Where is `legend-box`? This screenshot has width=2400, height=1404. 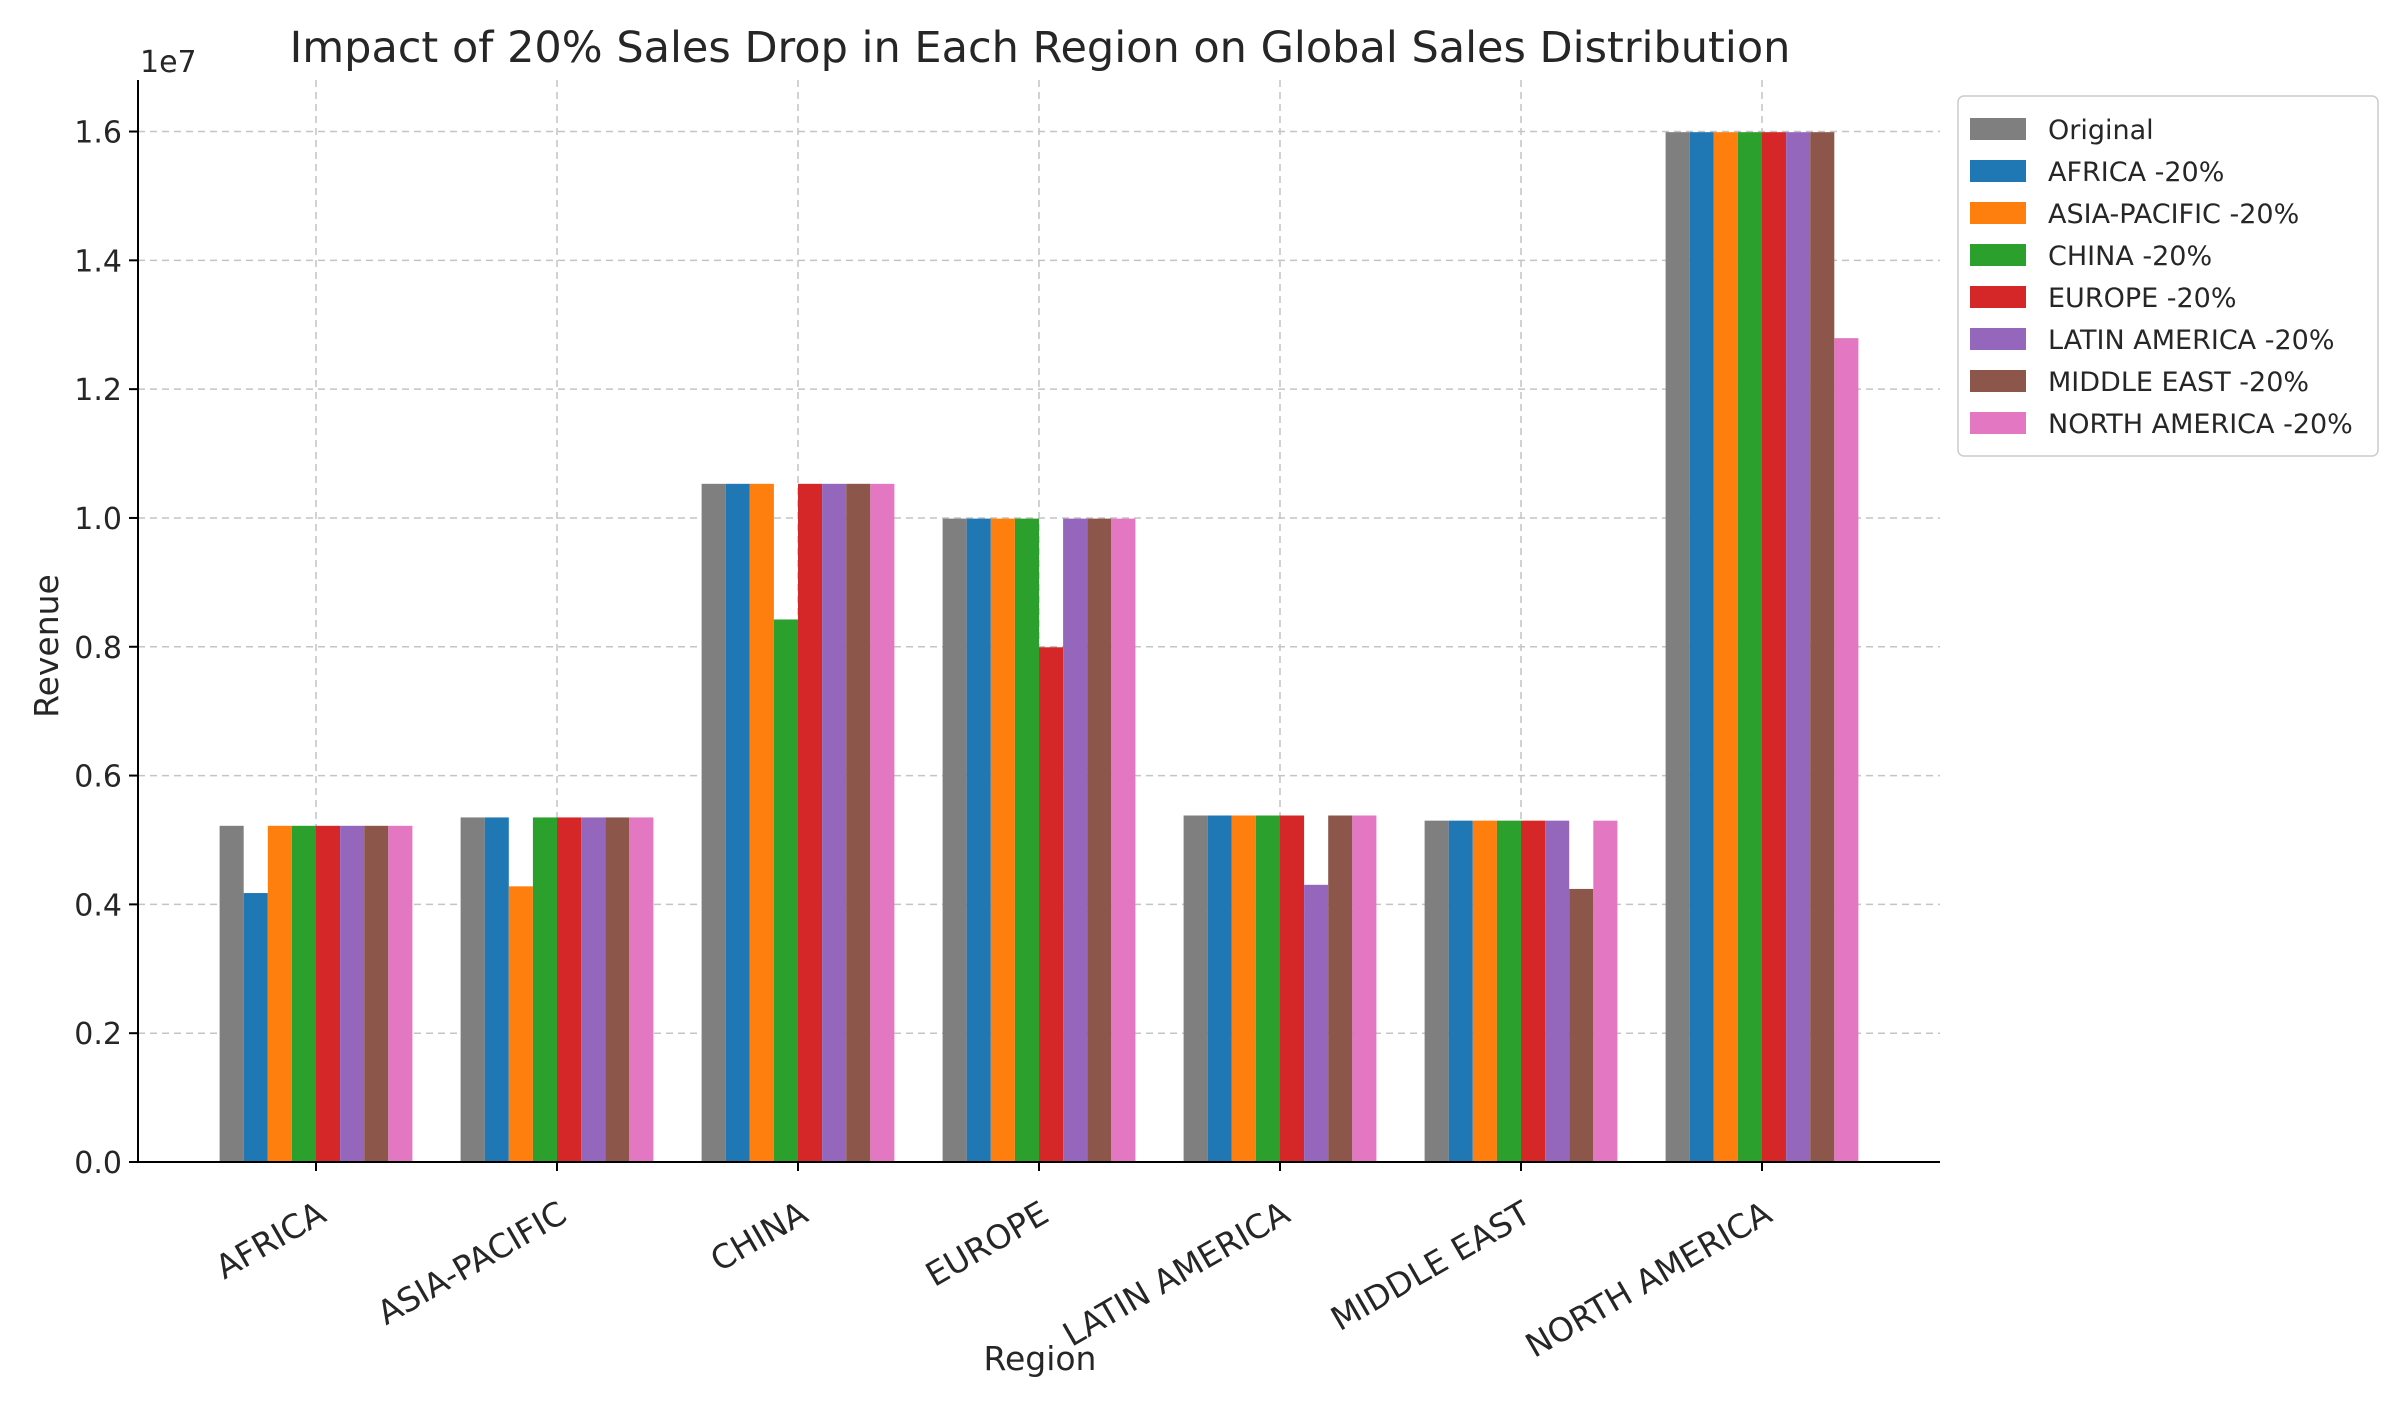
legend-box is located at coordinates (2168, 276).